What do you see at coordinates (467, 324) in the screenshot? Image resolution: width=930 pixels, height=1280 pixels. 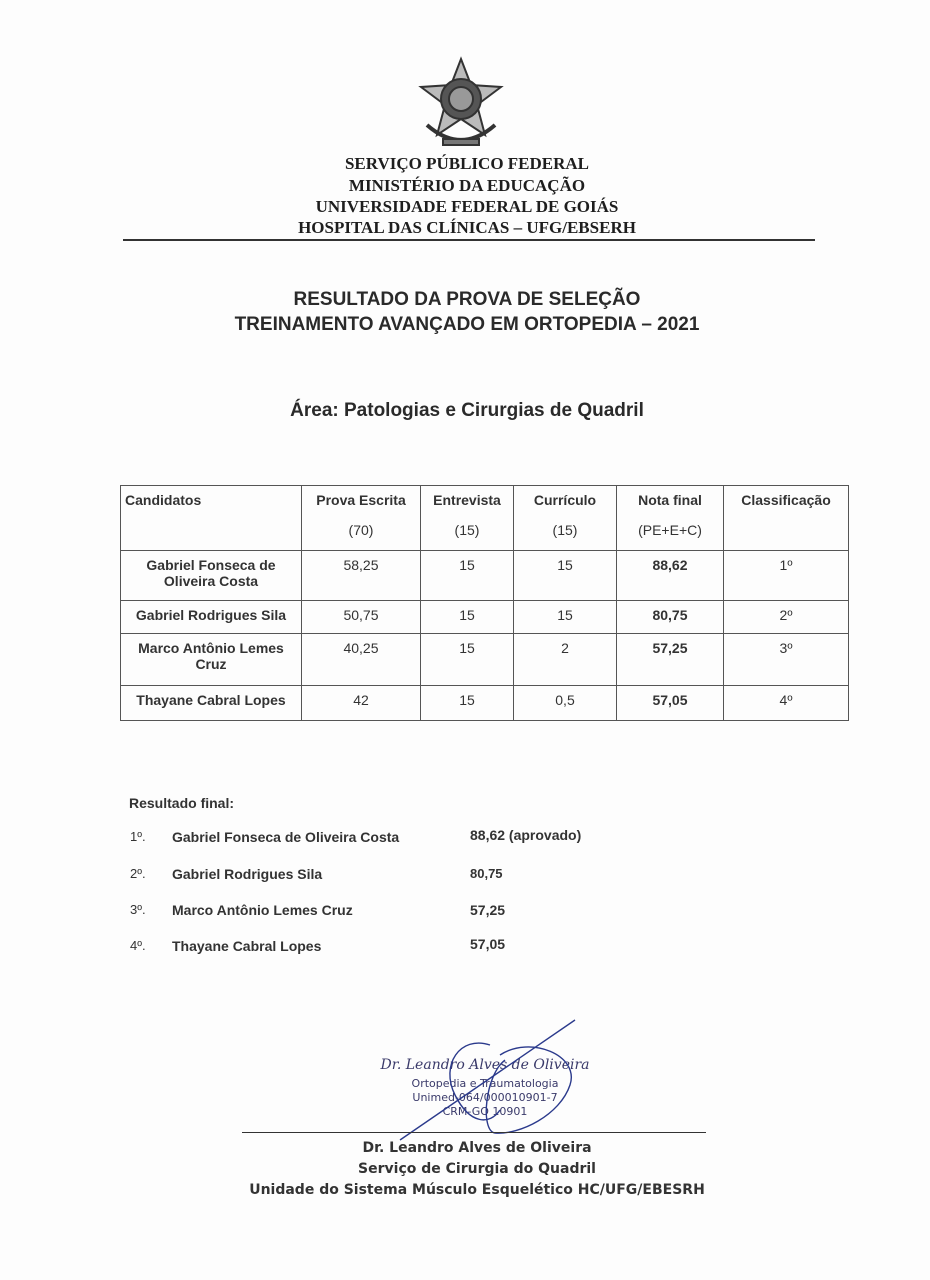 I see `document-subtitle: TREINAMENTO AVANÇADO EM ORTOPEDIA – 2021` at bounding box center [467, 324].